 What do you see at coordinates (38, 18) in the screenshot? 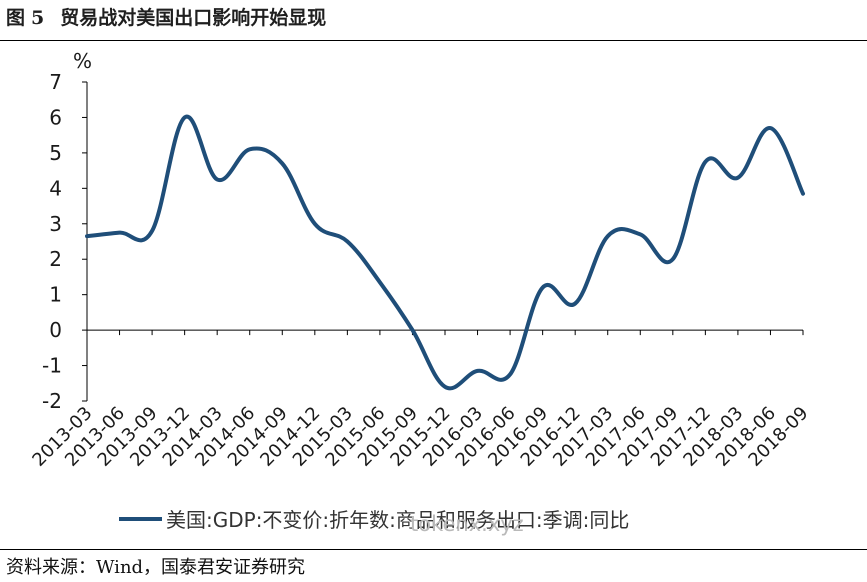
I see `figure-number: 5` at bounding box center [38, 18].